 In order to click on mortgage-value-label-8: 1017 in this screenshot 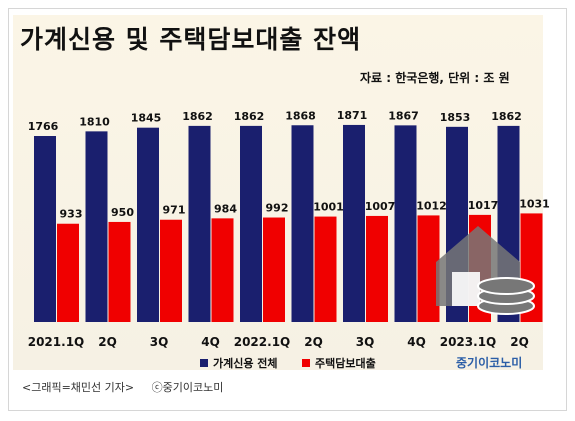, I will do `click(483, 205)`.